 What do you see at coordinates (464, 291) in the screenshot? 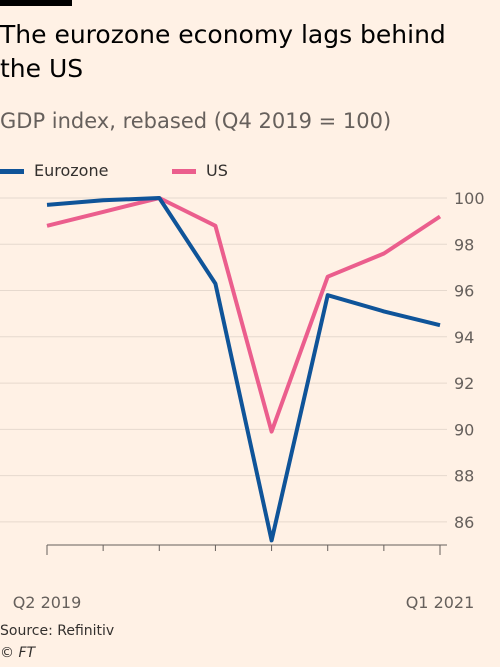
I see `y-tick-label: 96` at bounding box center [464, 291].